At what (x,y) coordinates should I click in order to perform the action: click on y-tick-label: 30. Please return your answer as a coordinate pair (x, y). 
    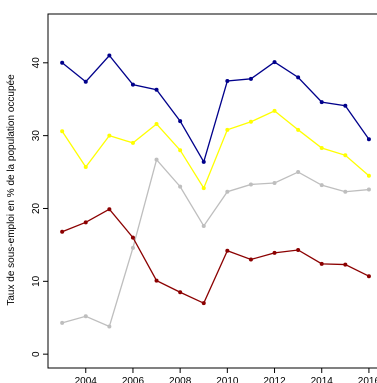
    Looking at the image, I should click on (36, 136).